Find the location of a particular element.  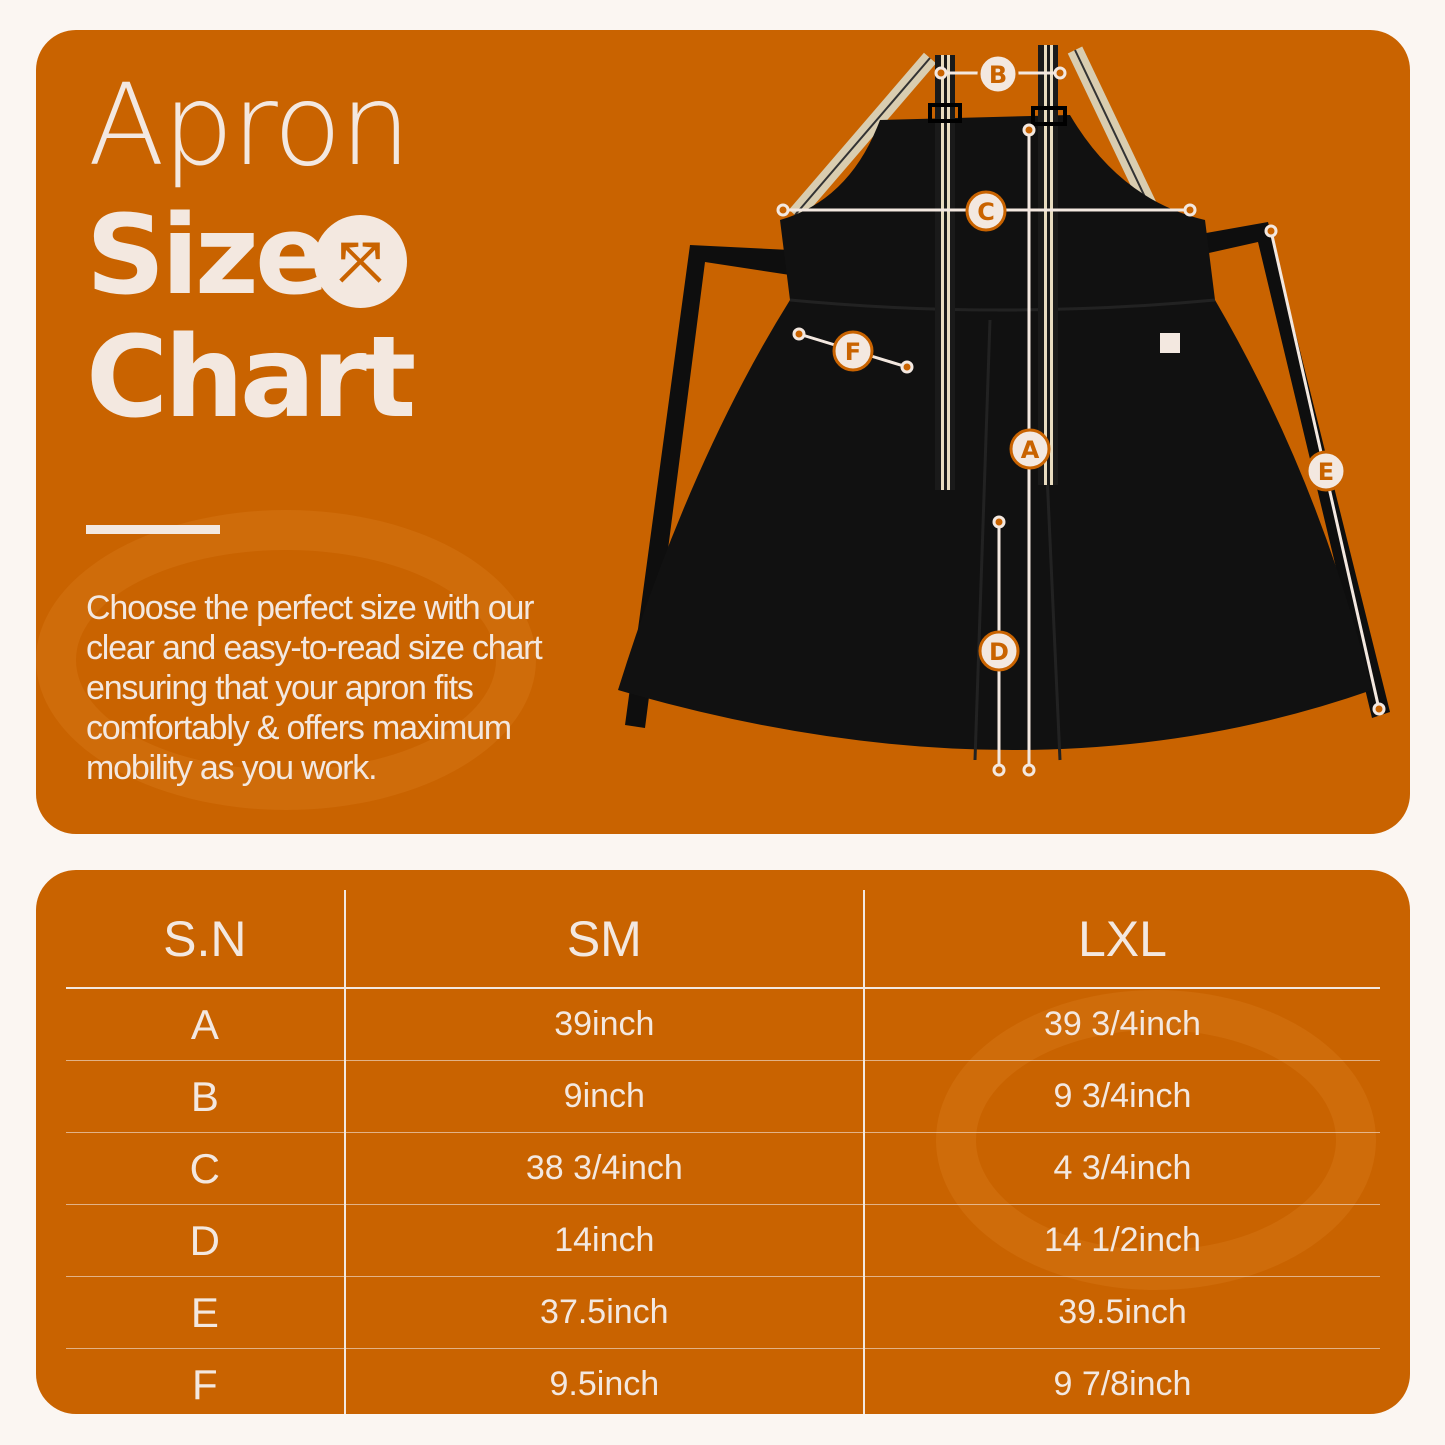

divider is located at coordinates (153, 529).